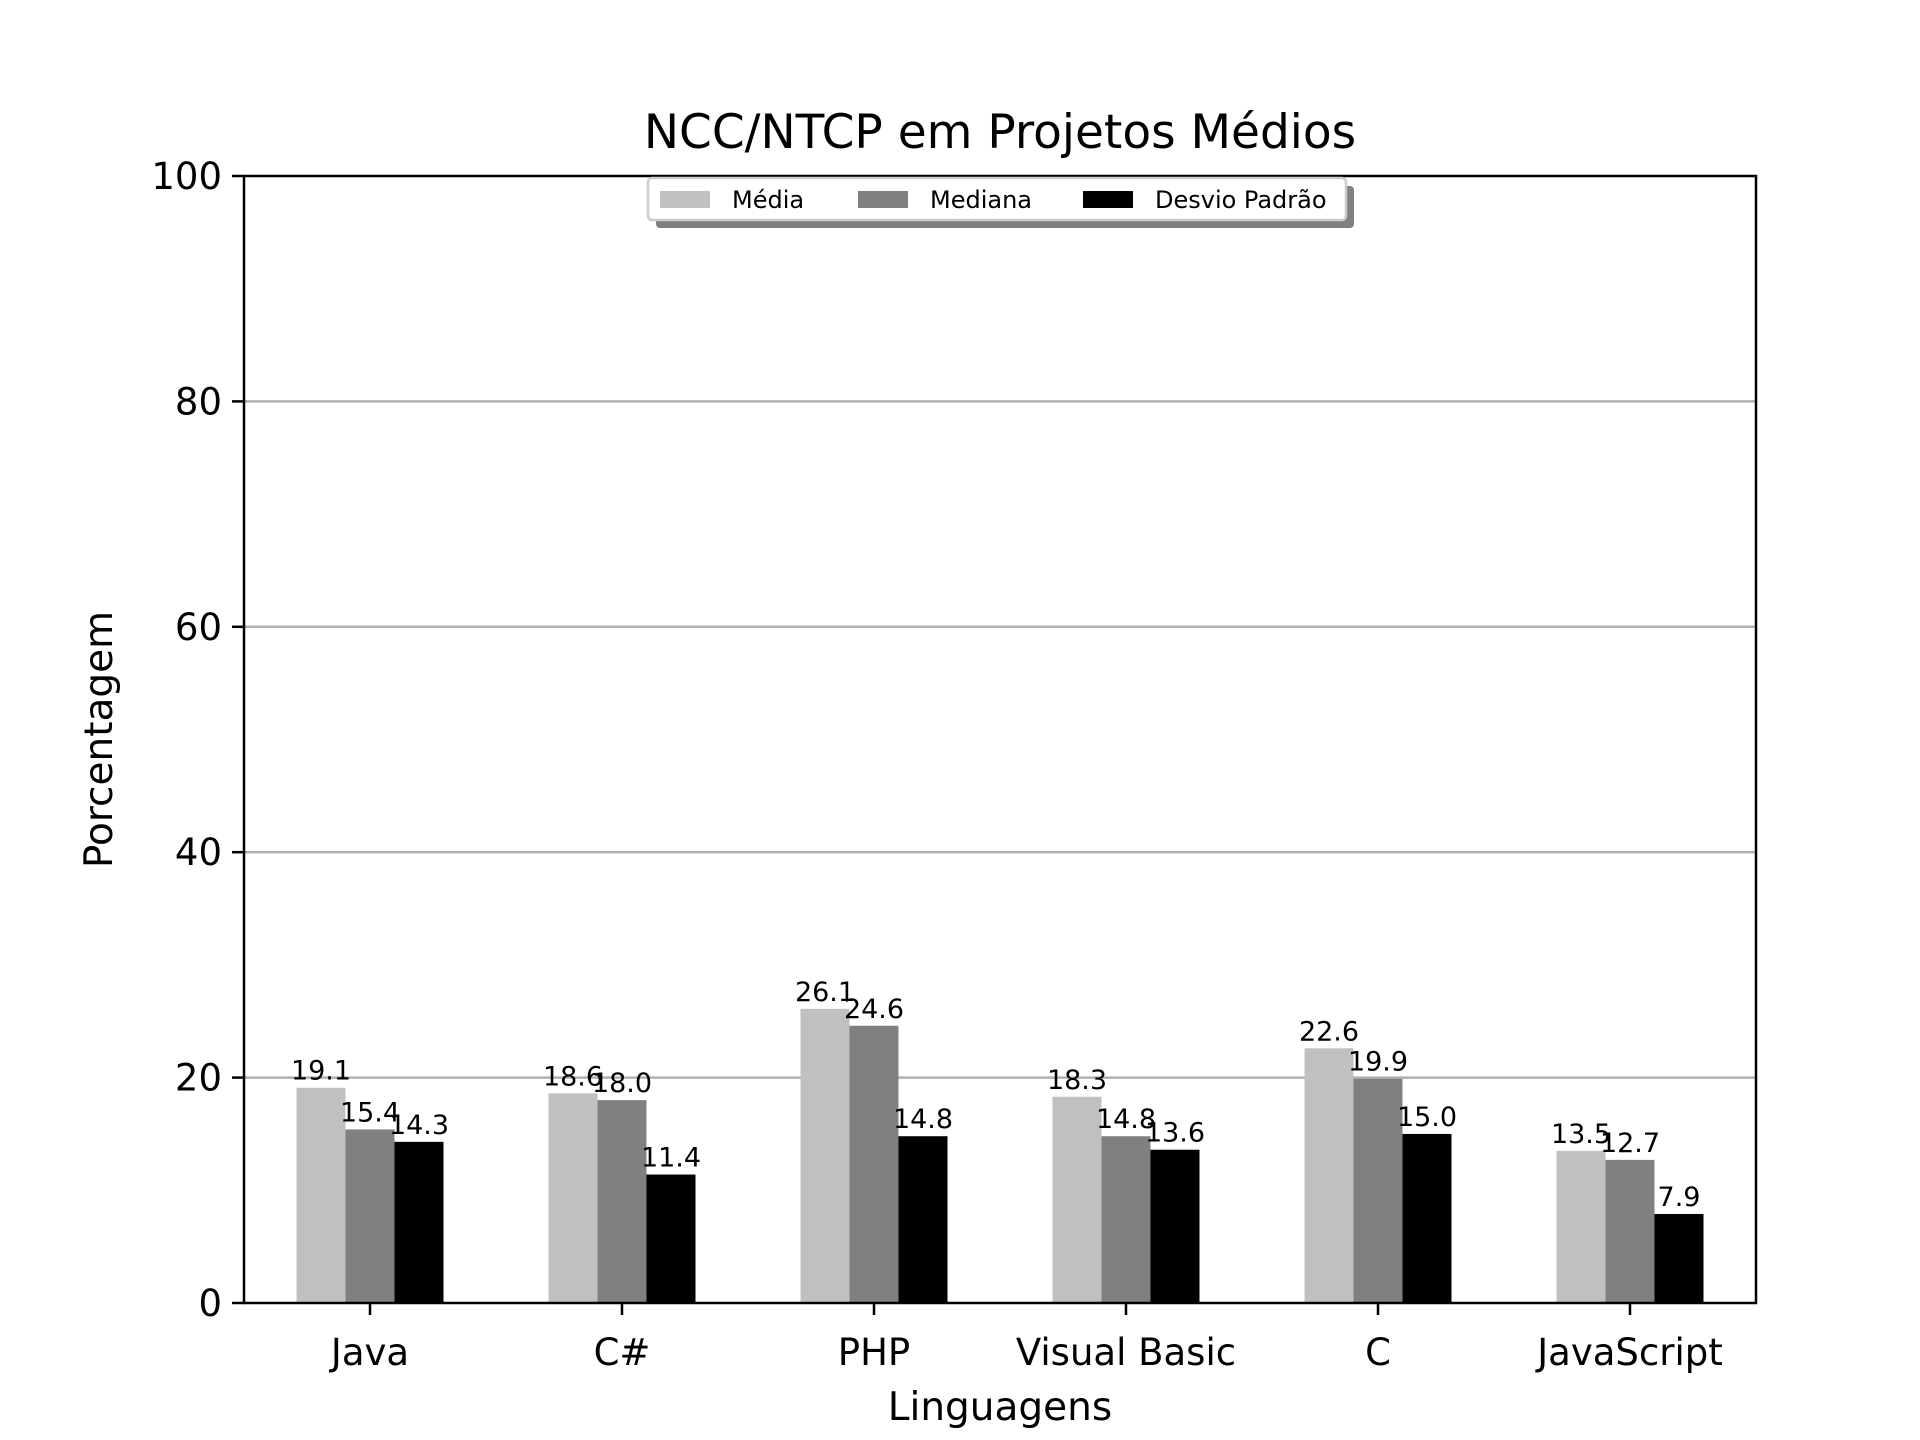 This screenshot has height=1440, width=1920. What do you see at coordinates (1077, 1080) in the screenshot?
I see `data-label: 18.3` at bounding box center [1077, 1080].